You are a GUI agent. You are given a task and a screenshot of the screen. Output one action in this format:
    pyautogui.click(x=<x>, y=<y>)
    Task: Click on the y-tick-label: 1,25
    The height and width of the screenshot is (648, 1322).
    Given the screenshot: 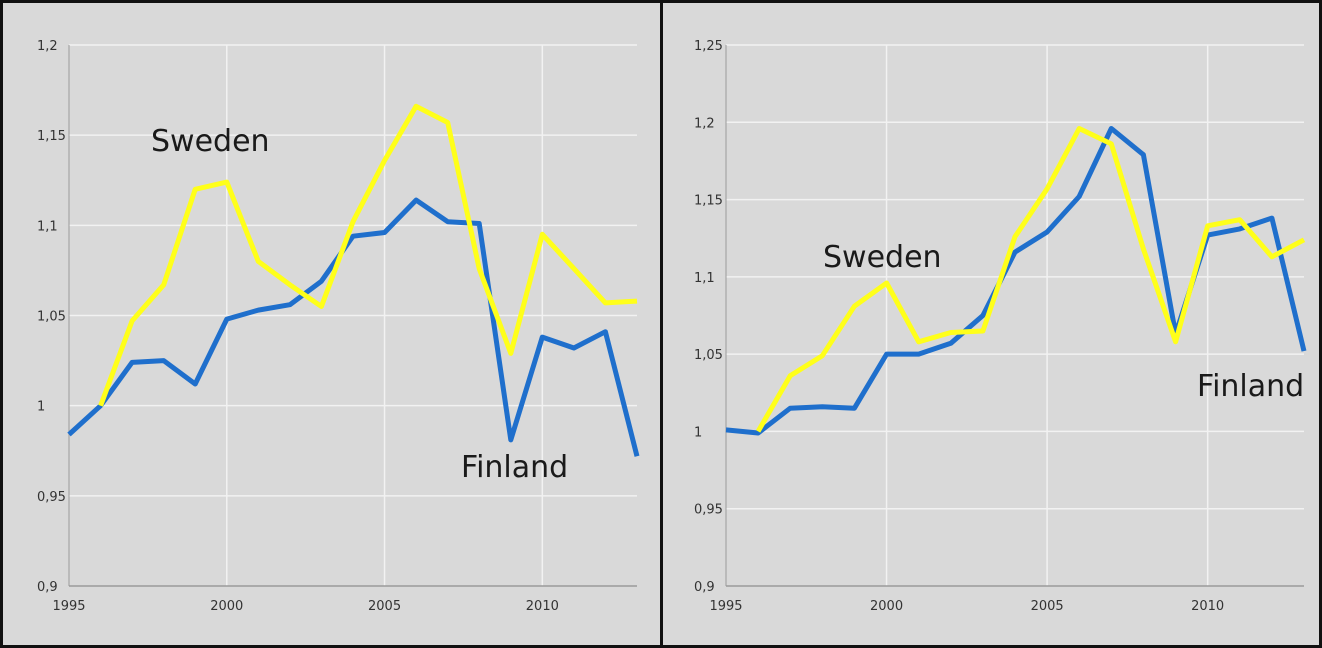 What is the action you would take?
    pyautogui.click(x=708, y=46)
    